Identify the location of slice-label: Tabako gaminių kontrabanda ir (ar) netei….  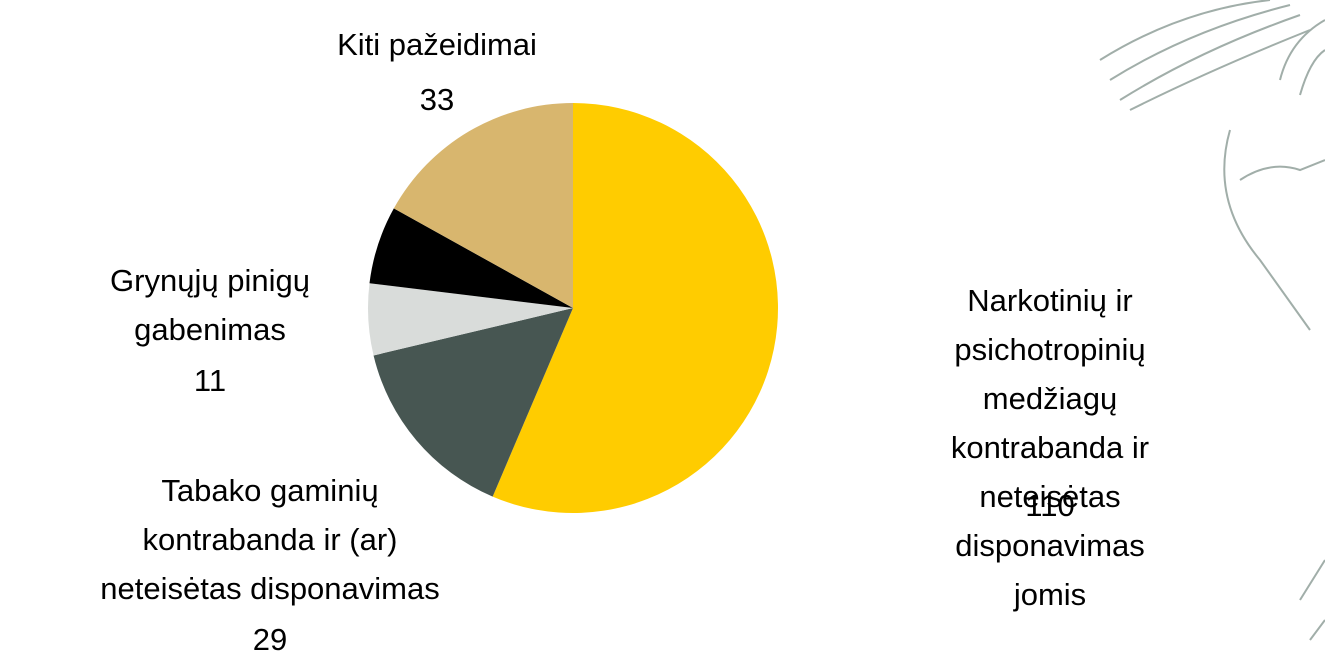
(270, 539).